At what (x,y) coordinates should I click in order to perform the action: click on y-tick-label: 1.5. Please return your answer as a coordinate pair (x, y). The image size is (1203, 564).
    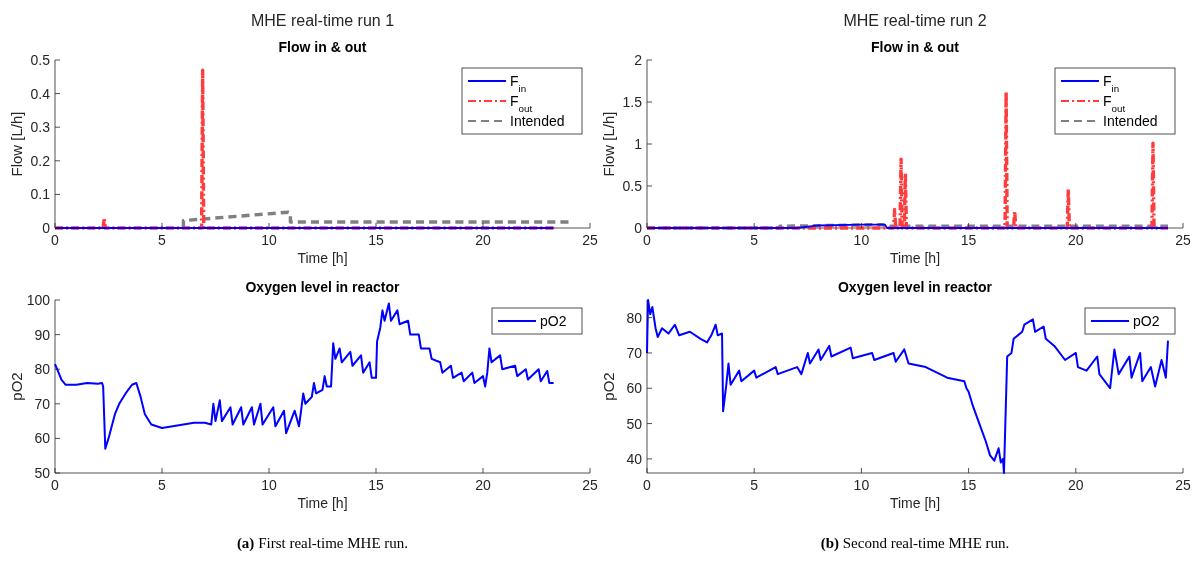
    Looking at the image, I should click on (632, 102).